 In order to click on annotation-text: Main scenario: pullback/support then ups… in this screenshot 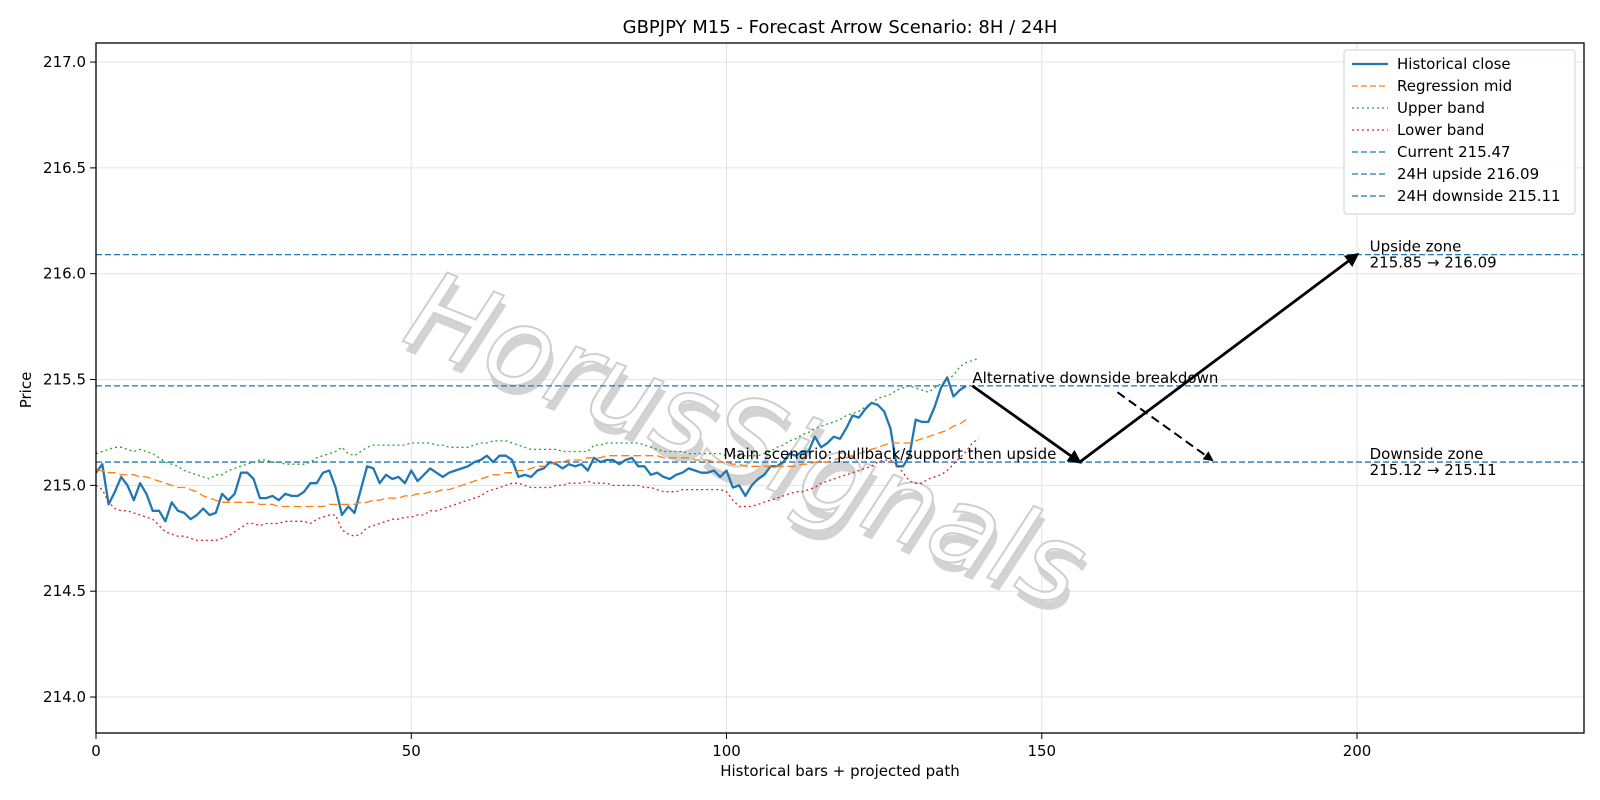, I will do `click(889, 454)`.